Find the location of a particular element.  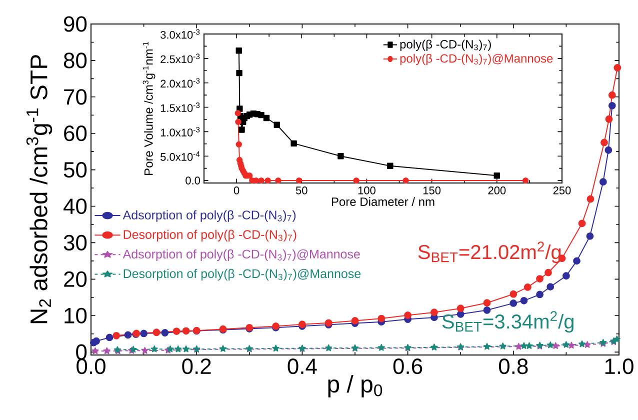

y-tick-label: 1.0x10$^{-3}$ is located at coordinates (180, 131).